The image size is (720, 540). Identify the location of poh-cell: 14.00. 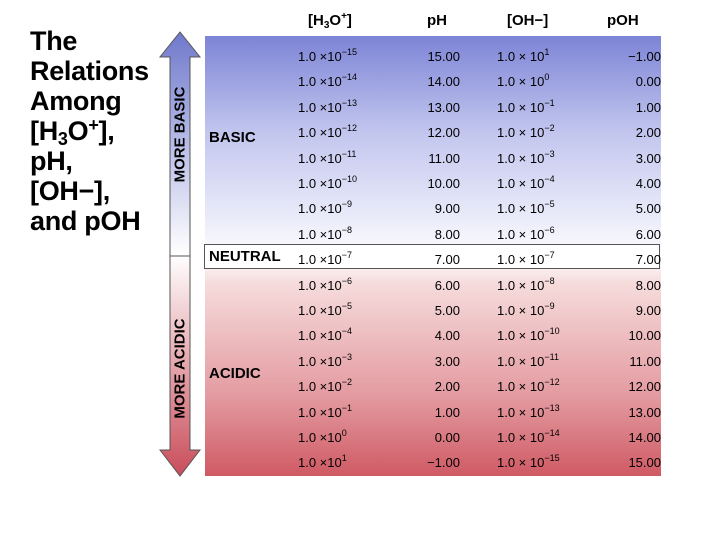
(644, 437).